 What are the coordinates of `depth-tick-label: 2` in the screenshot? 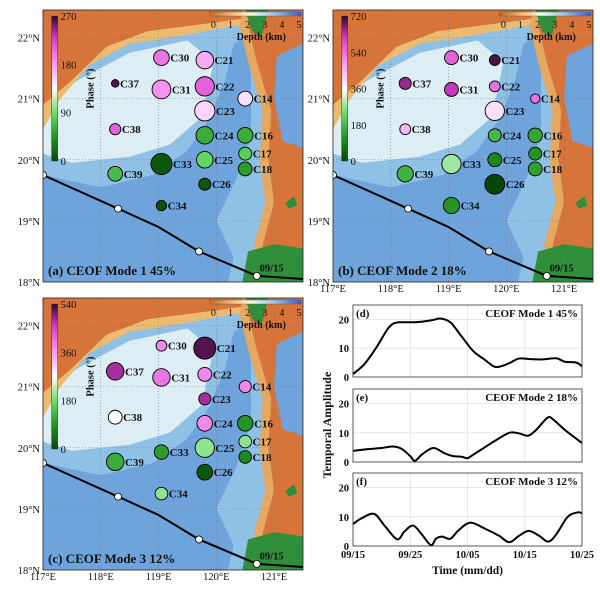 It's located at (247, 313).